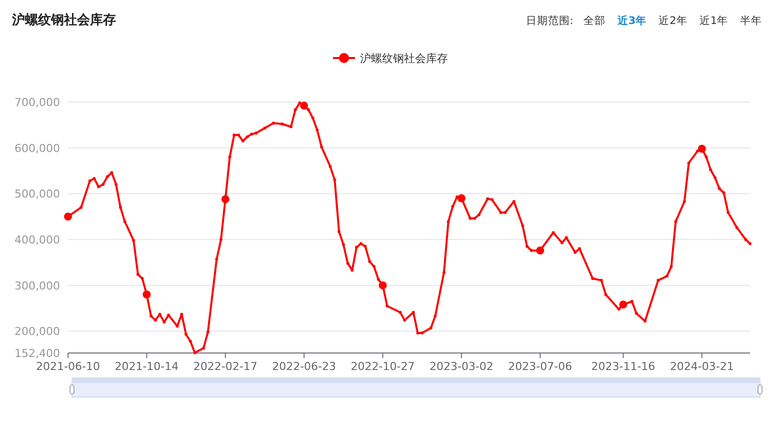  What do you see at coordinates (382, 366) in the screenshot?
I see `x-tick-label: 2022-10-27` at bounding box center [382, 366].